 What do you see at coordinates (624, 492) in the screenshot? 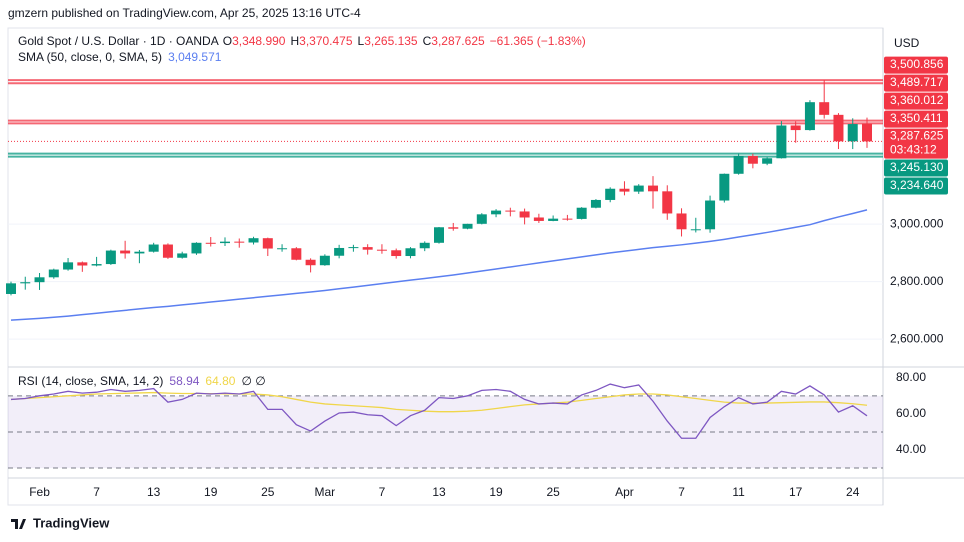
I see `x-tick-label: Apr` at bounding box center [624, 492].